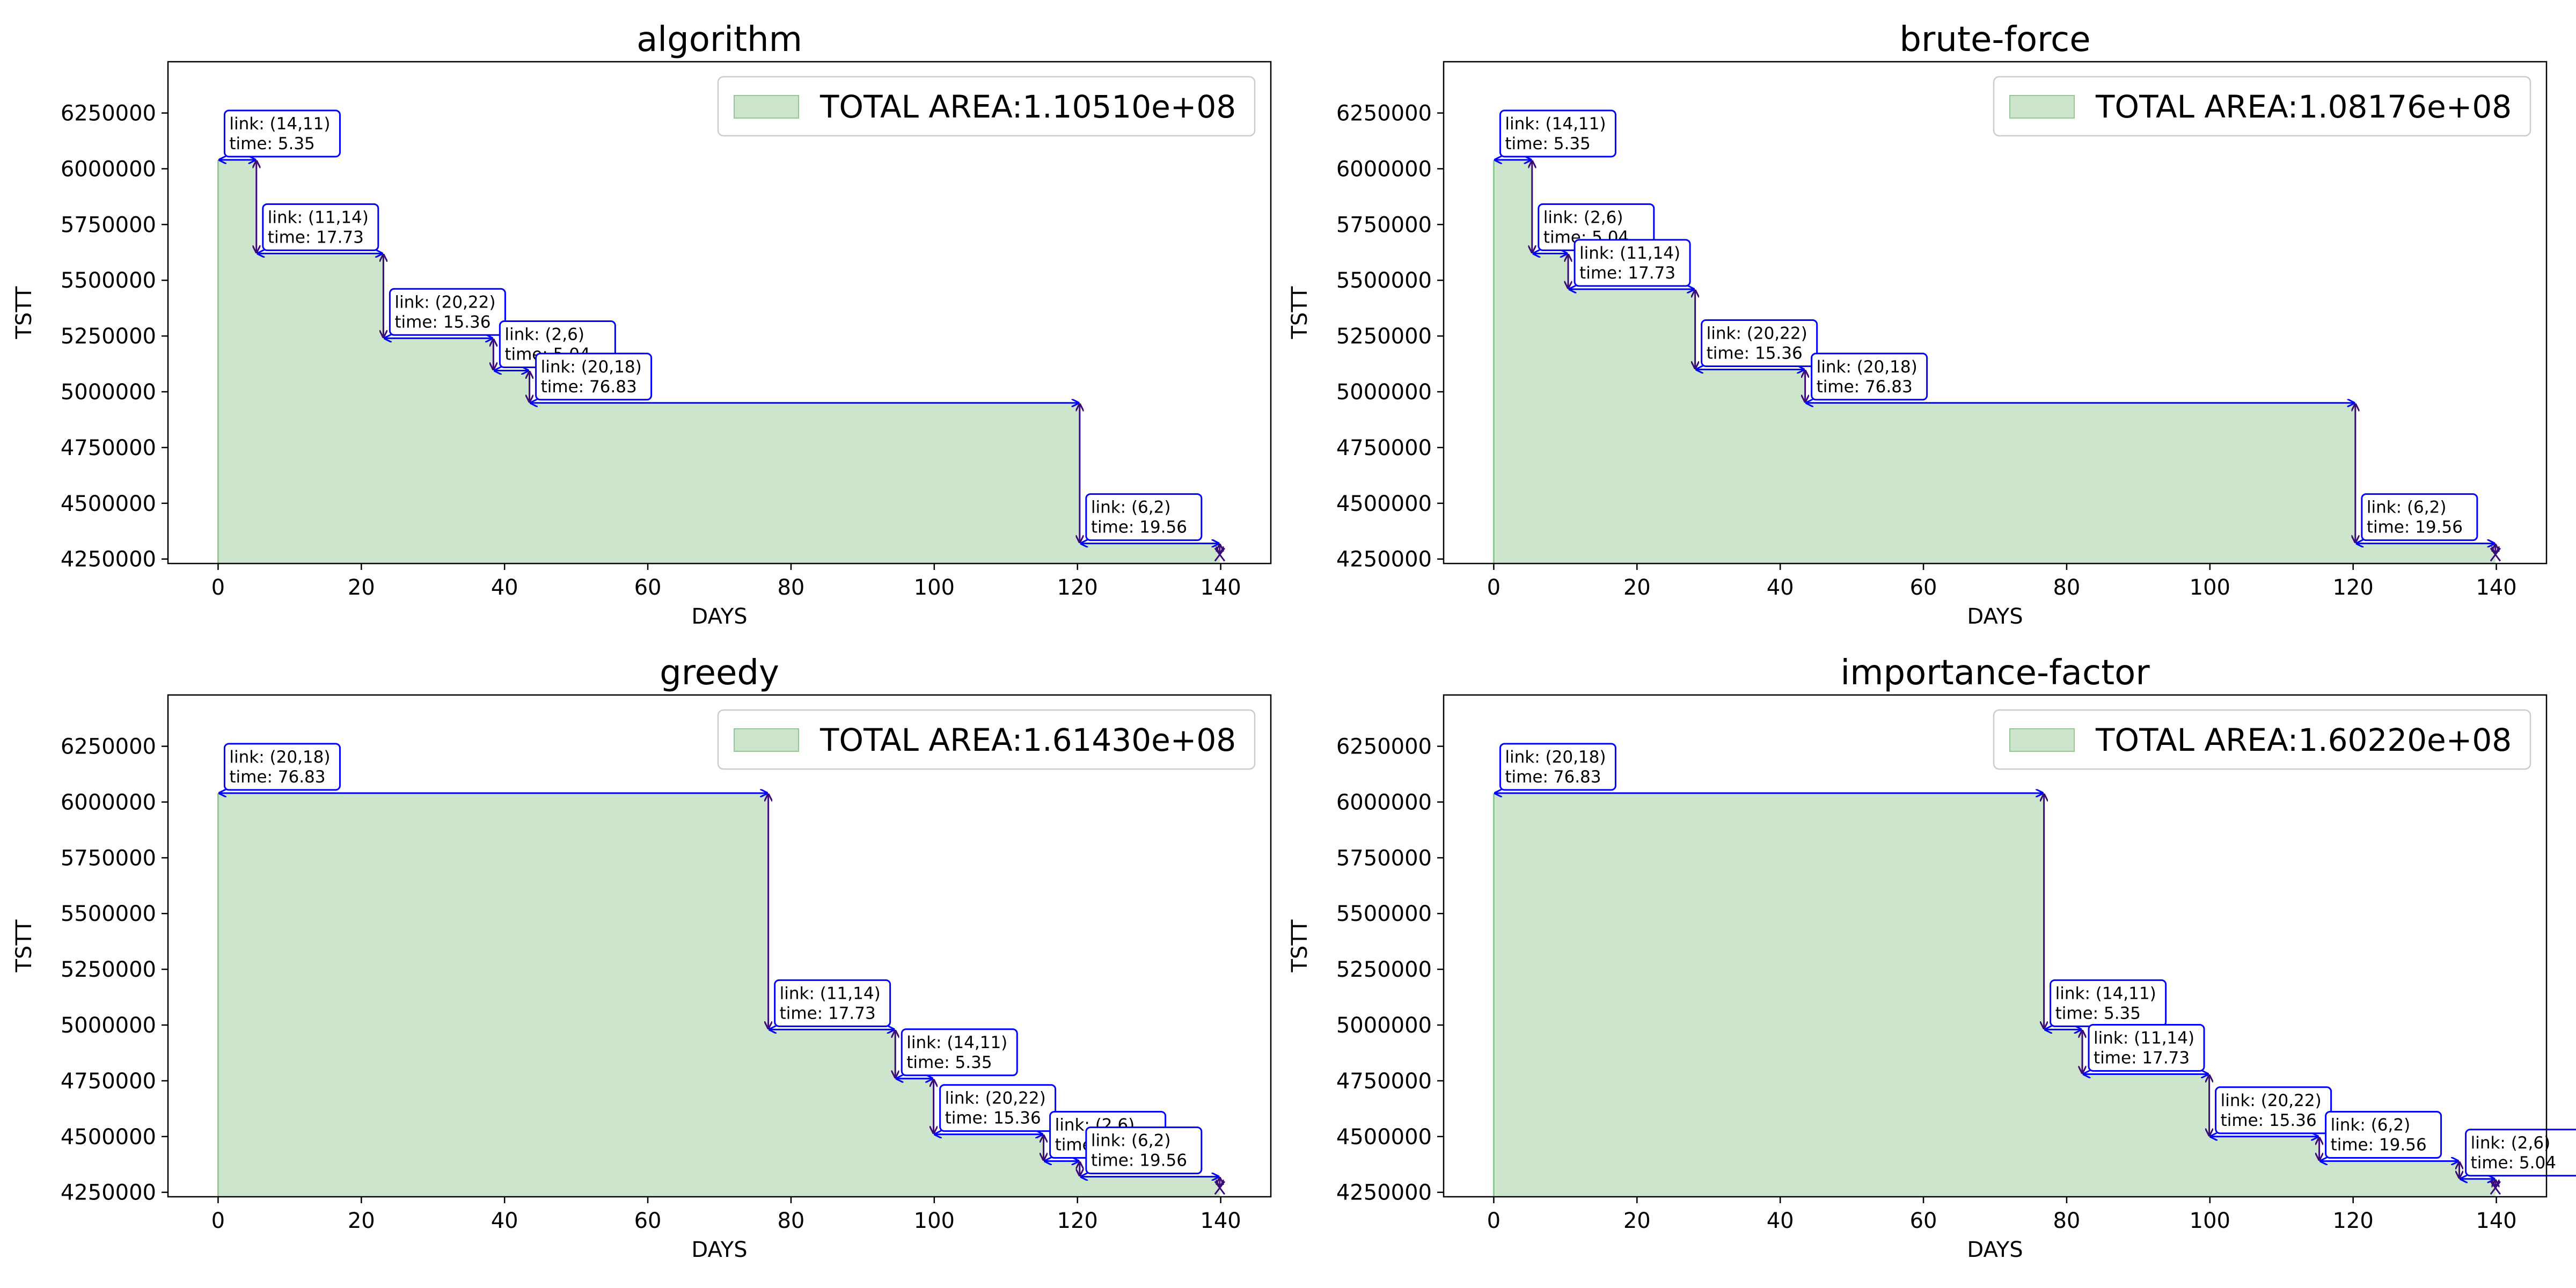 Image resolution: width=2576 pixels, height=1288 pixels. I want to click on annotation-time: time: 5.04, so click(2513, 1163).